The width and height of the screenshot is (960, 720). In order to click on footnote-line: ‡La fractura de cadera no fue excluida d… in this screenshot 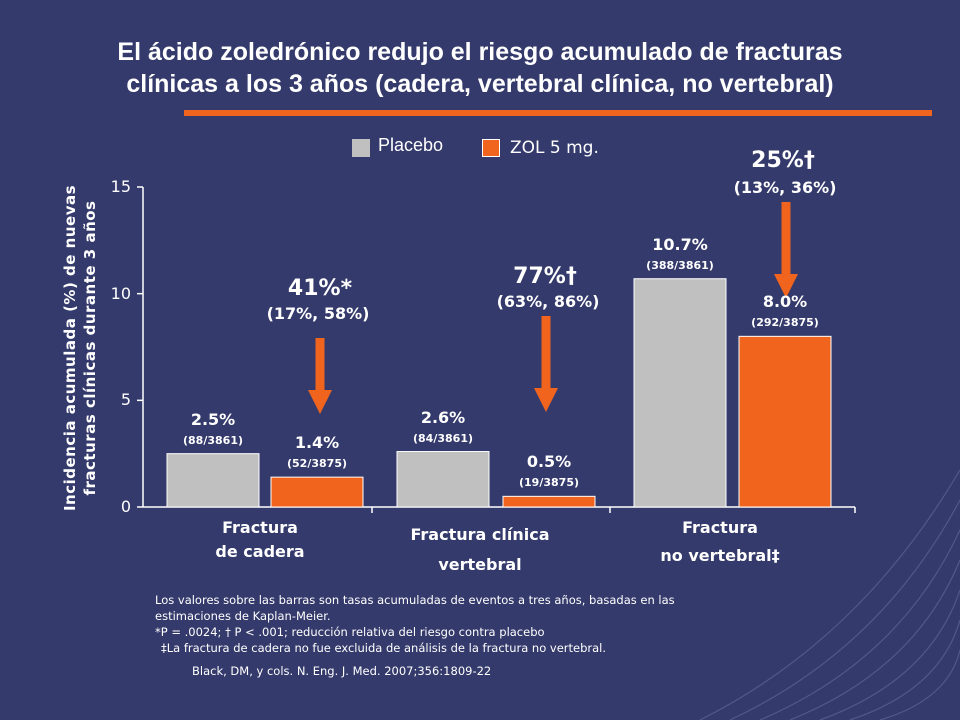, I will do `click(384, 648)`.